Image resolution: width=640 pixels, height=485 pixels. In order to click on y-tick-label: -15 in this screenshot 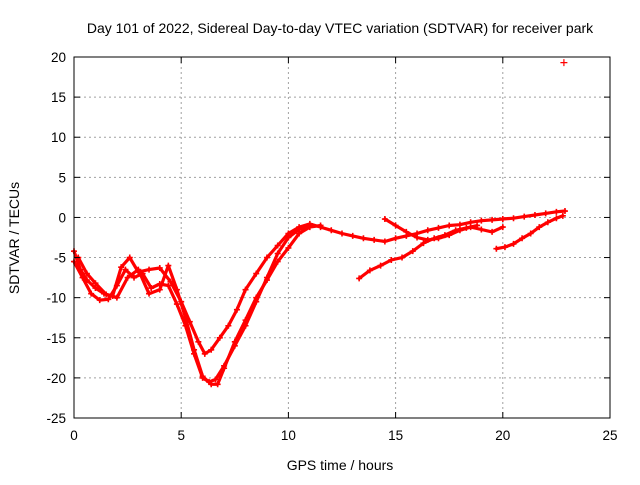, I will do `click(56, 338)`.